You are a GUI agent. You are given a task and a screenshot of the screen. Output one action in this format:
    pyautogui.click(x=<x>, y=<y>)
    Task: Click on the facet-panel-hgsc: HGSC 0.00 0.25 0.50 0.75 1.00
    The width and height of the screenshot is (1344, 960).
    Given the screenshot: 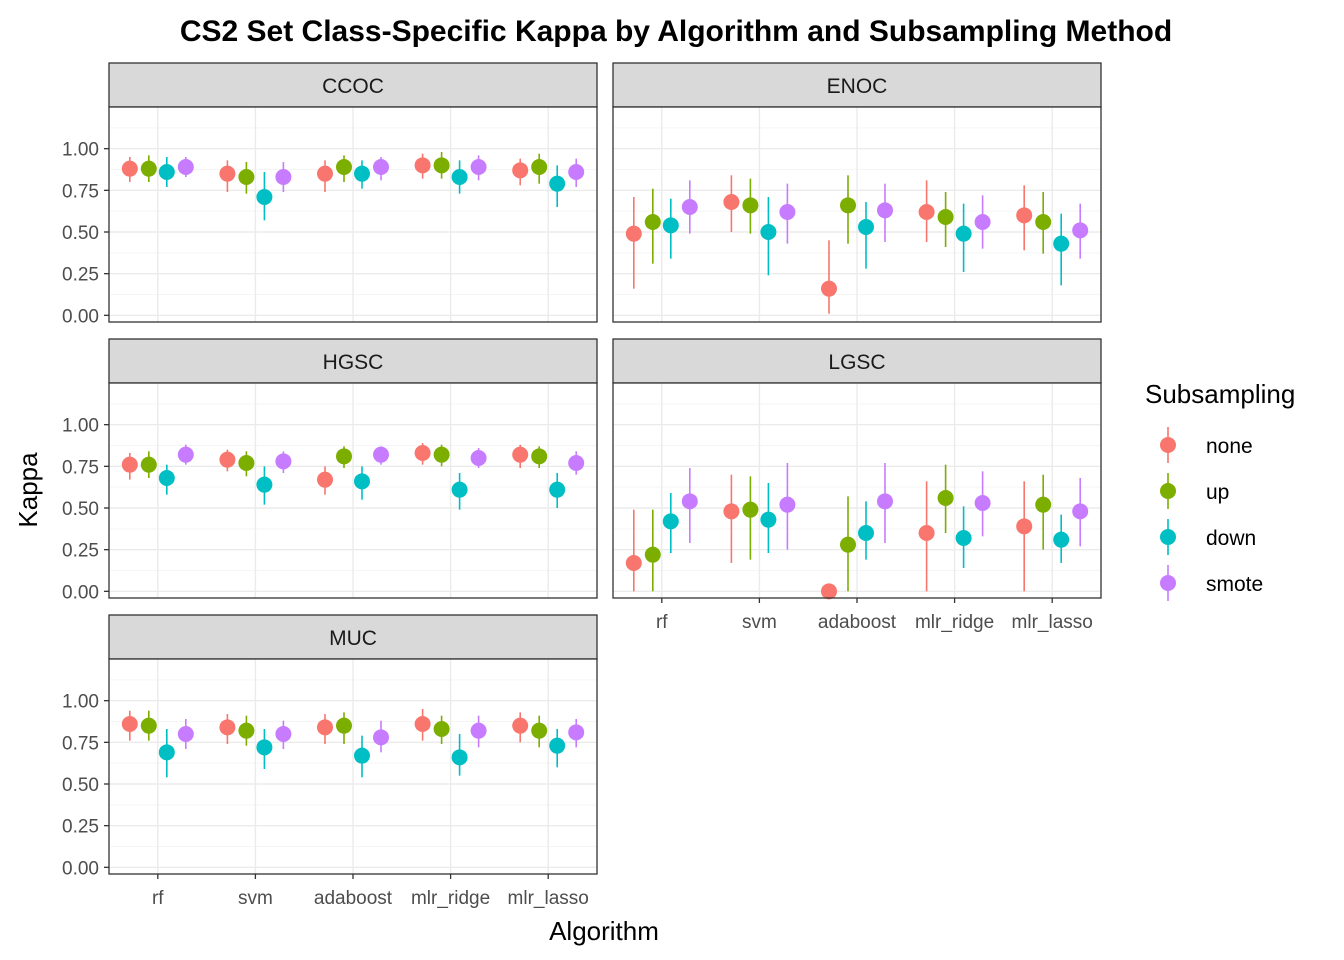 What is the action you would take?
    pyautogui.click(x=330, y=470)
    